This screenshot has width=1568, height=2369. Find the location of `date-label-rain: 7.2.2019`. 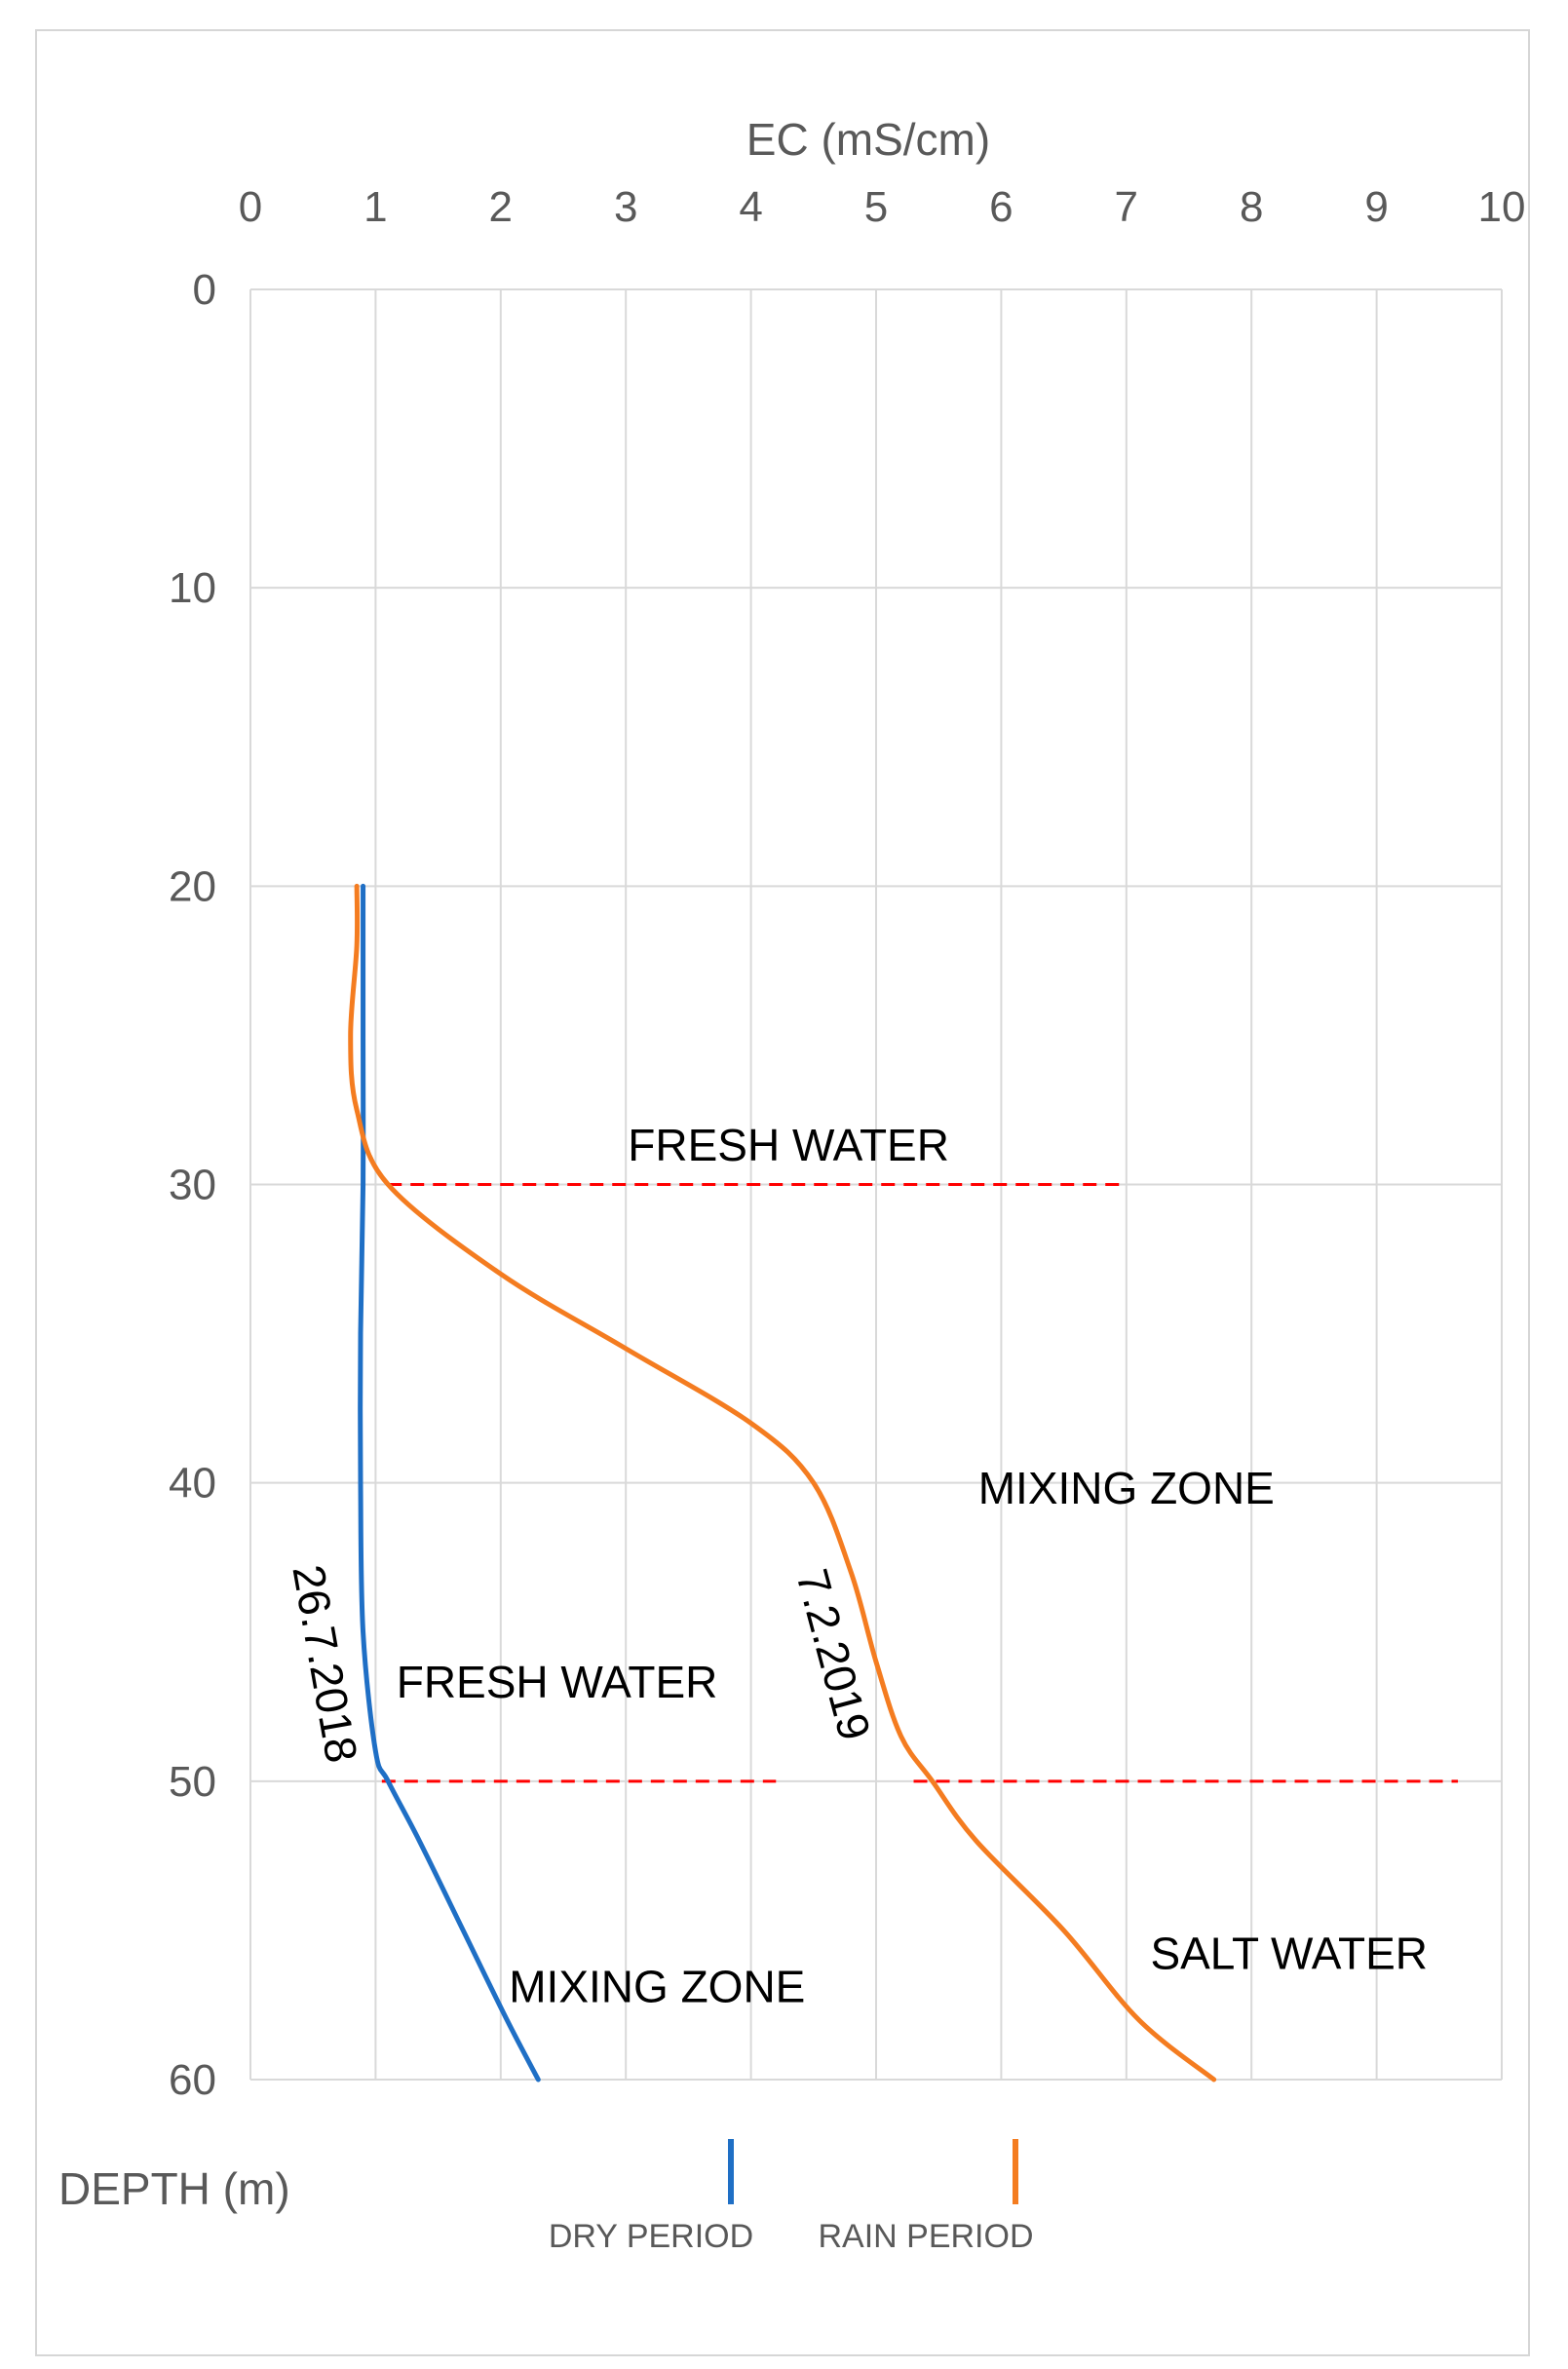

date-label-rain: 7.2.2019 is located at coordinates (833, 1654).